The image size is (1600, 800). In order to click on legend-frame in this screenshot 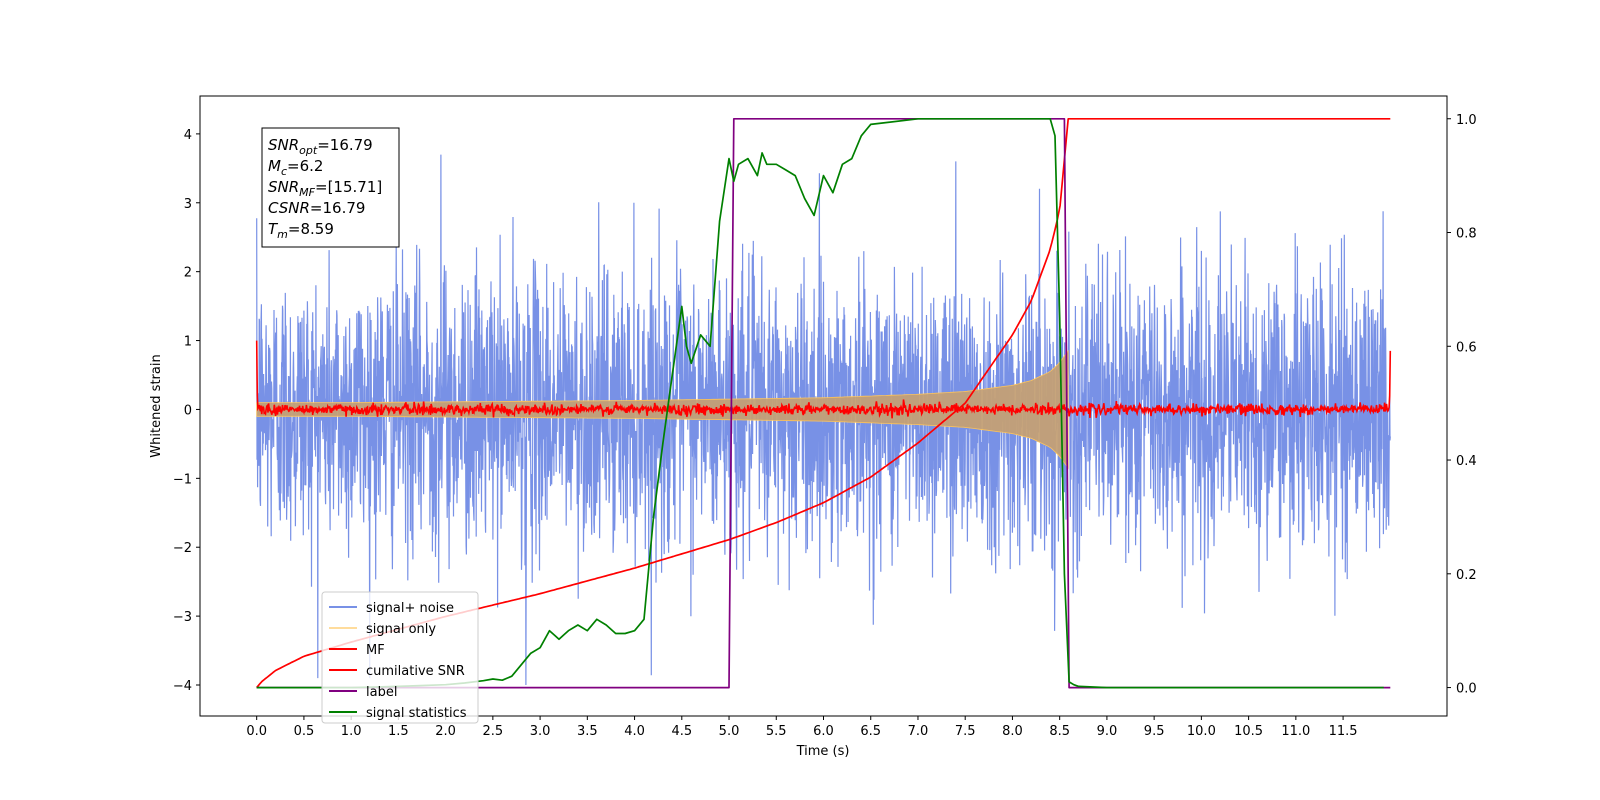, I will do `click(400, 657)`.